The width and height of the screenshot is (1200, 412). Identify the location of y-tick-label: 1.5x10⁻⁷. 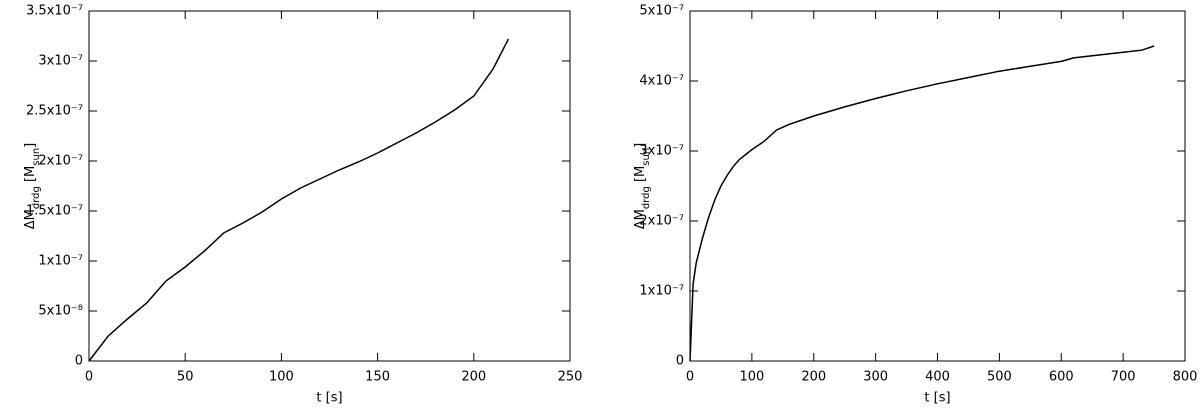
(54, 211).